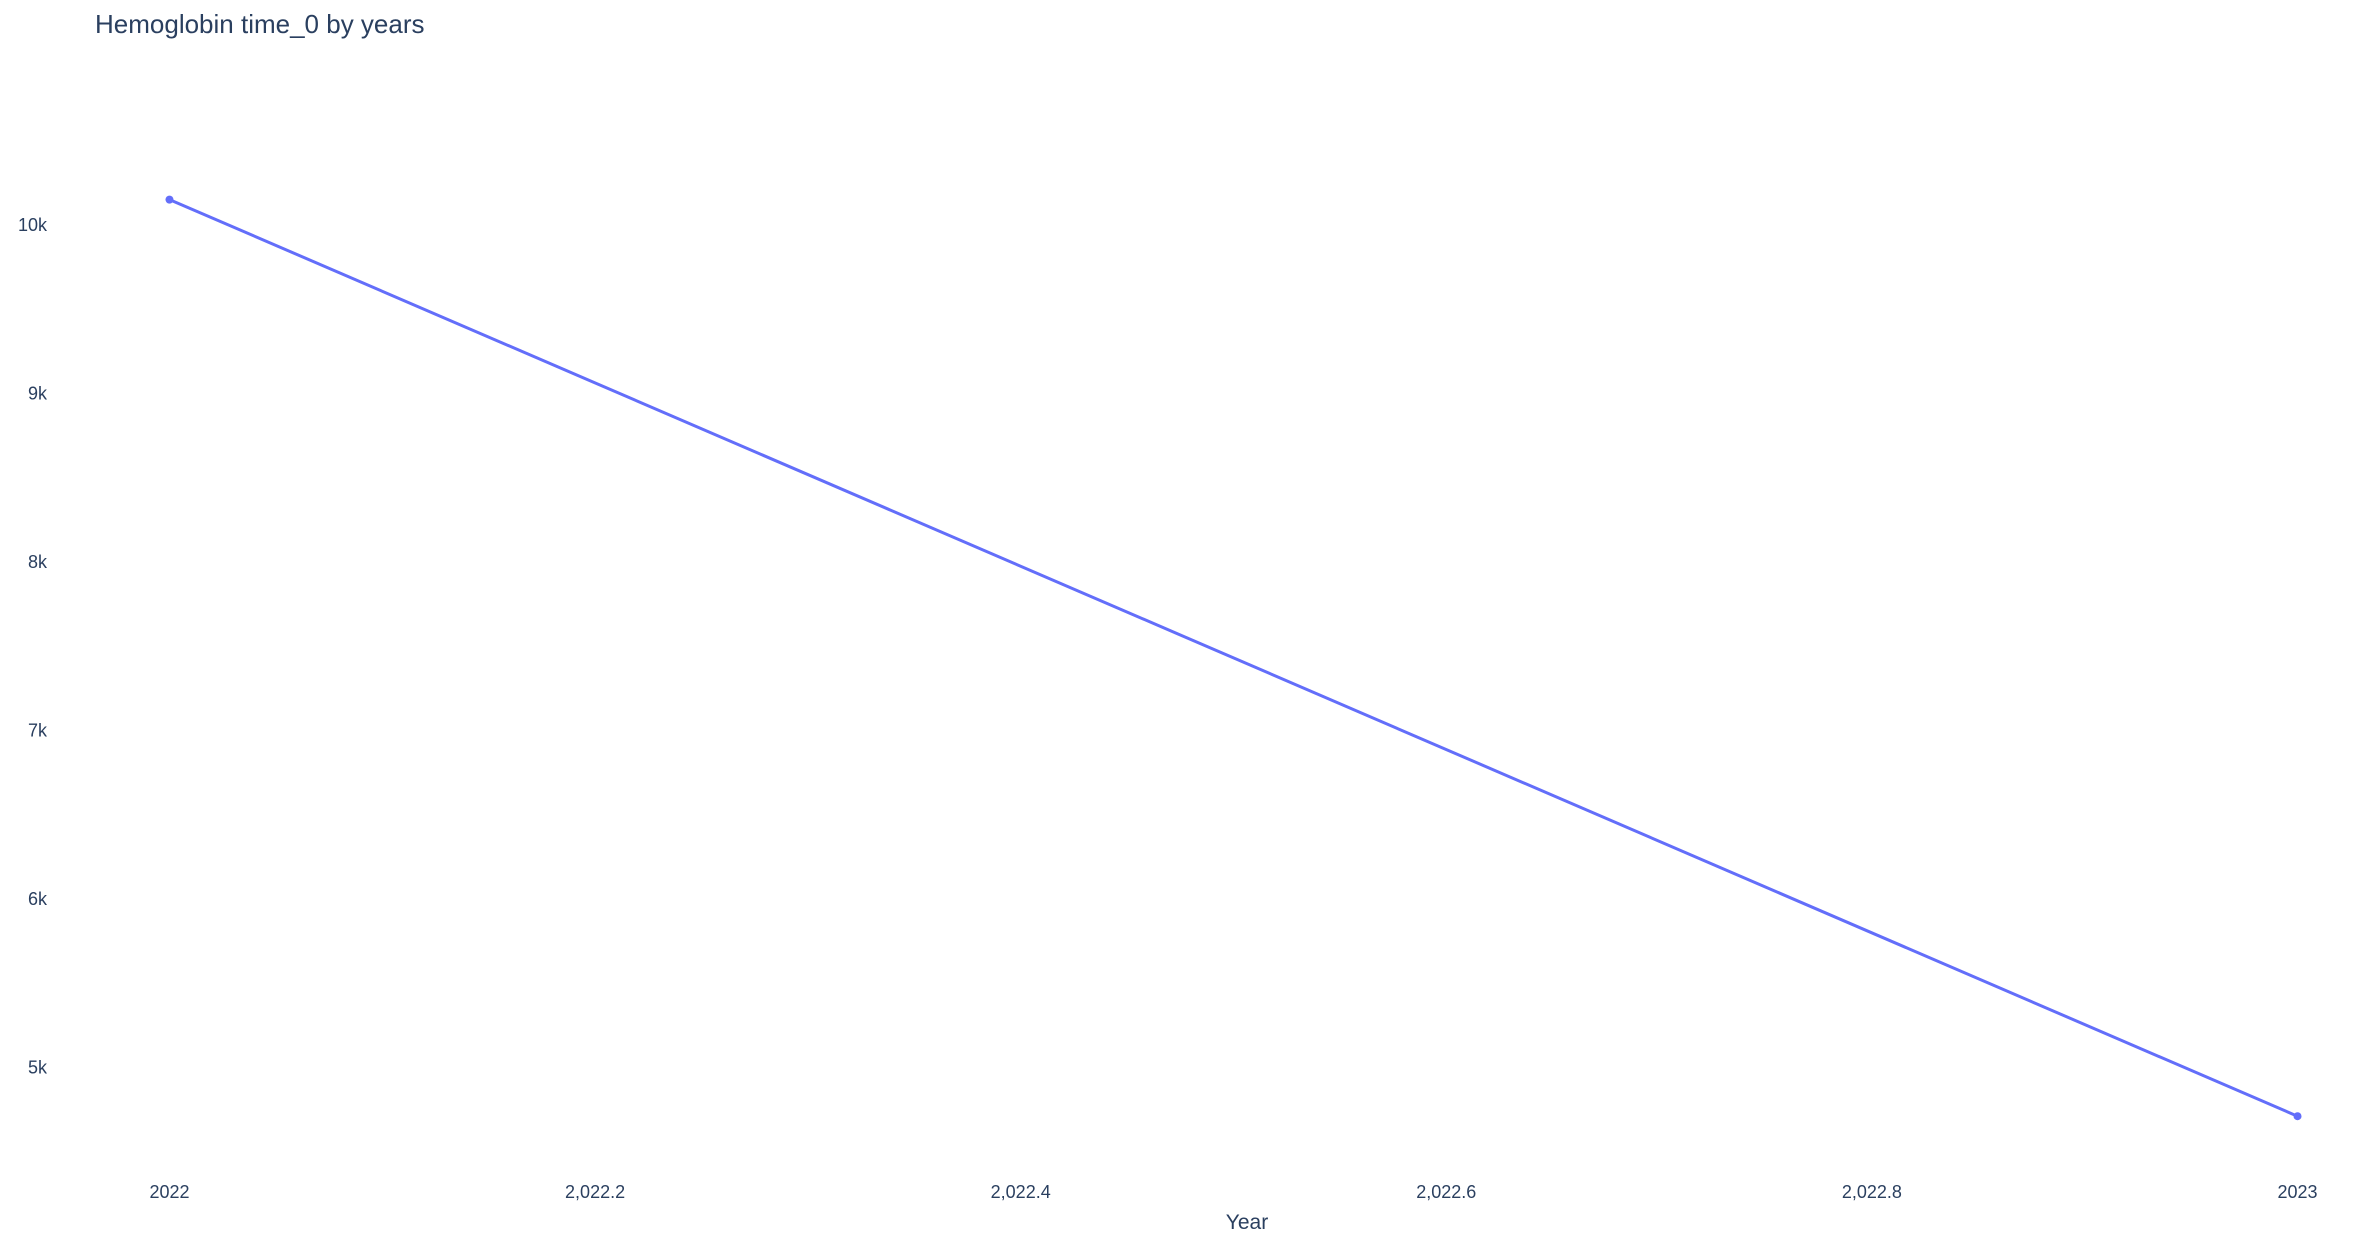  I want to click on x-tick-label: 2,022.2, so click(595, 1192).